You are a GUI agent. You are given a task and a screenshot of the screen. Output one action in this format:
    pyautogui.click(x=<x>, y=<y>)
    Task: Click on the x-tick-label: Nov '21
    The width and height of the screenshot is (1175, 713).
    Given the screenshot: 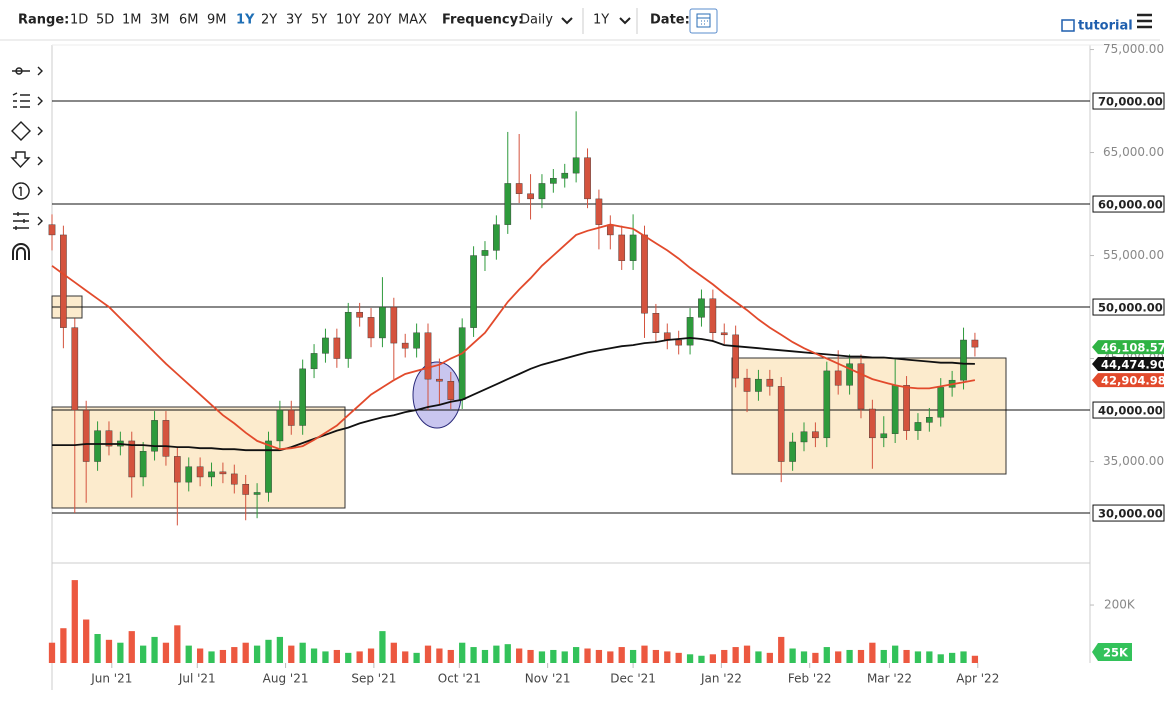 What is the action you would take?
    pyautogui.click(x=548, y=679)
    